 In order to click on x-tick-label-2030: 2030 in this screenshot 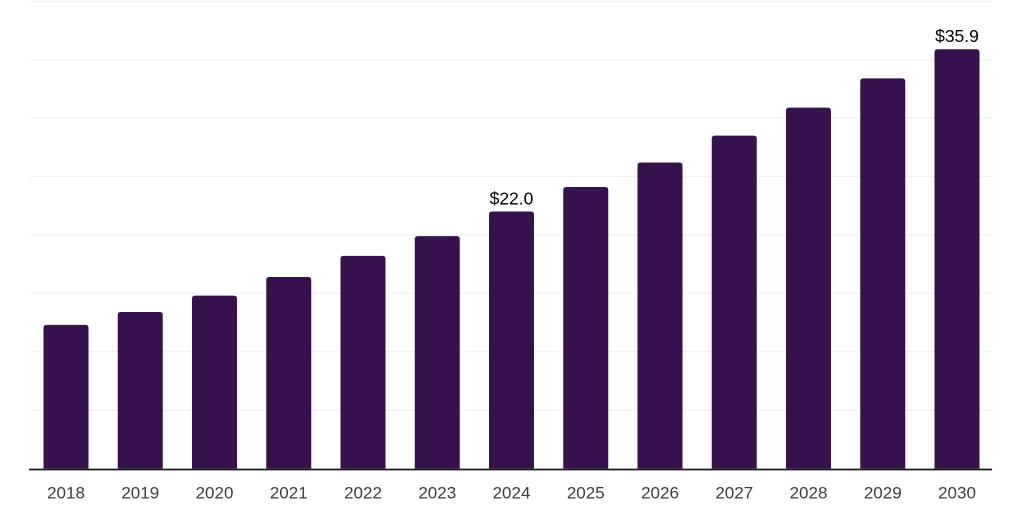, I will do `click(957, 493)`.